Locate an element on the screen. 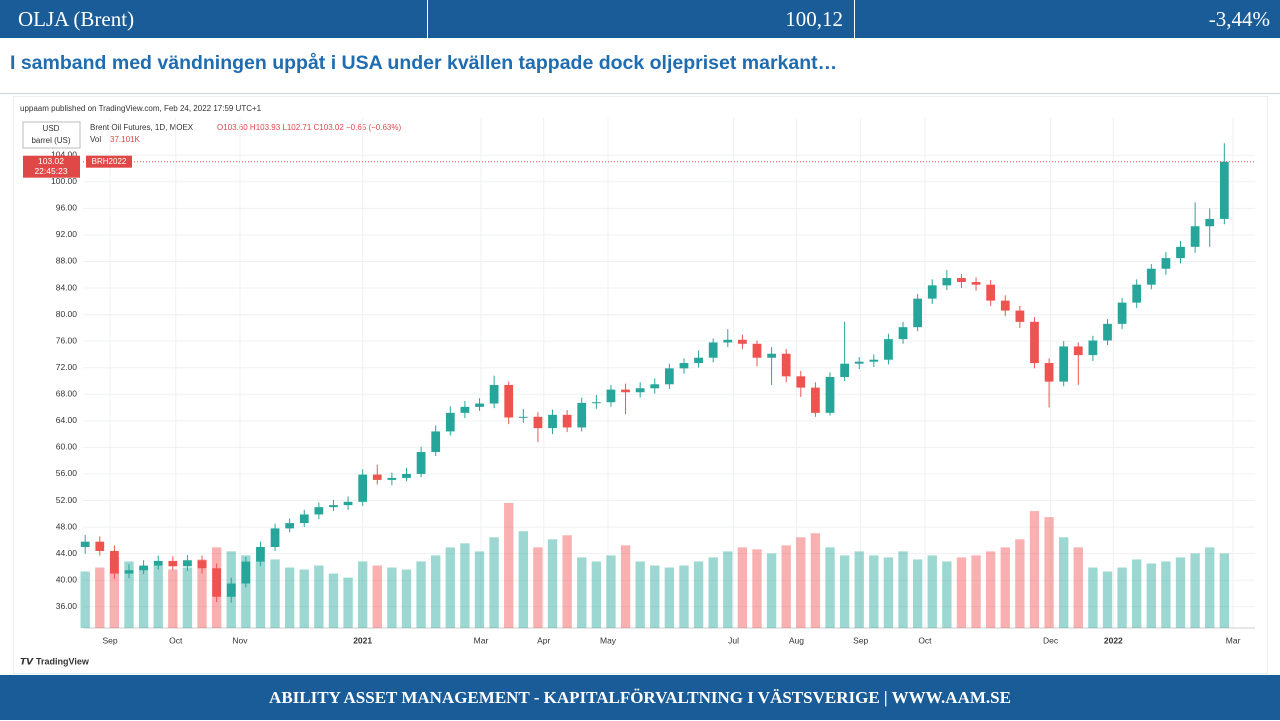  y-tick-label: 92.00 is located at coordinates (67, 234).